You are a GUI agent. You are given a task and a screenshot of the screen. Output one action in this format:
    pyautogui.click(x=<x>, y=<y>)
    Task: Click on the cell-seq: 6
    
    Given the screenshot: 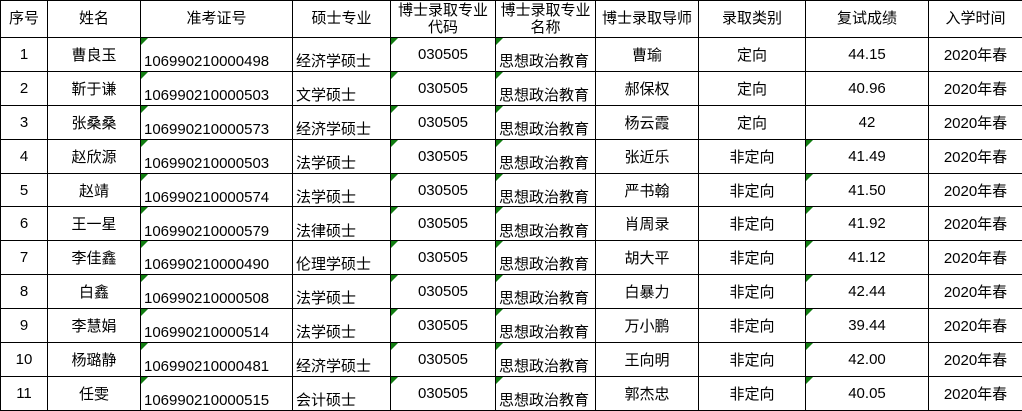 What is the action you would take?
    pyautogui.click(x=24, y=224)
    